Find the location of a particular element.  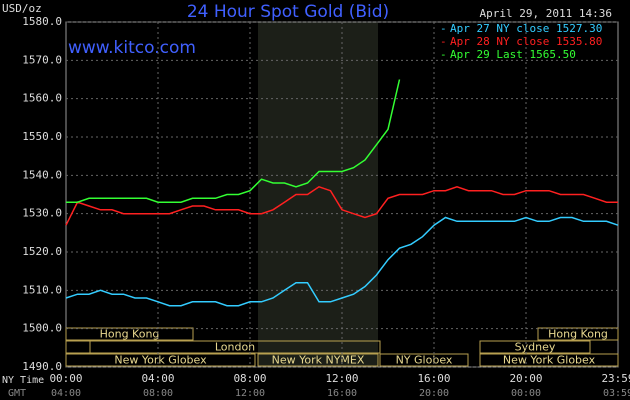

x-tick-label: 20:00 is located at coordinates (525, 378).